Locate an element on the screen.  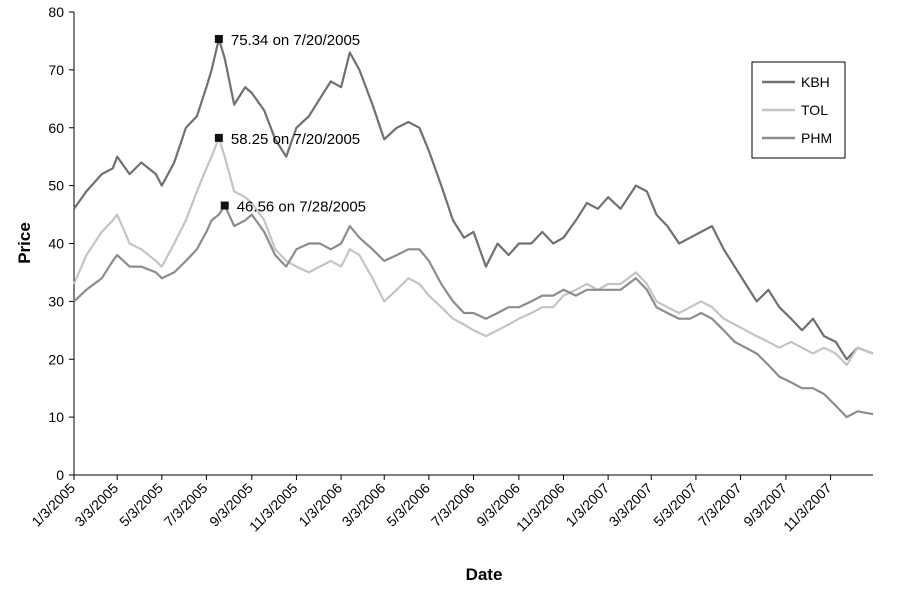
x-tick-label: 7/3/2007 is located at coordinates (720, 505).